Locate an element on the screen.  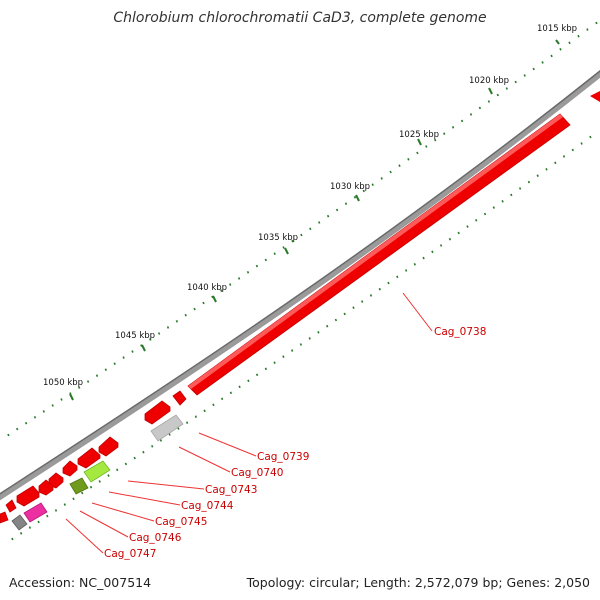
tick-1035: 1035 kbp is located at coordinates (278, 244).